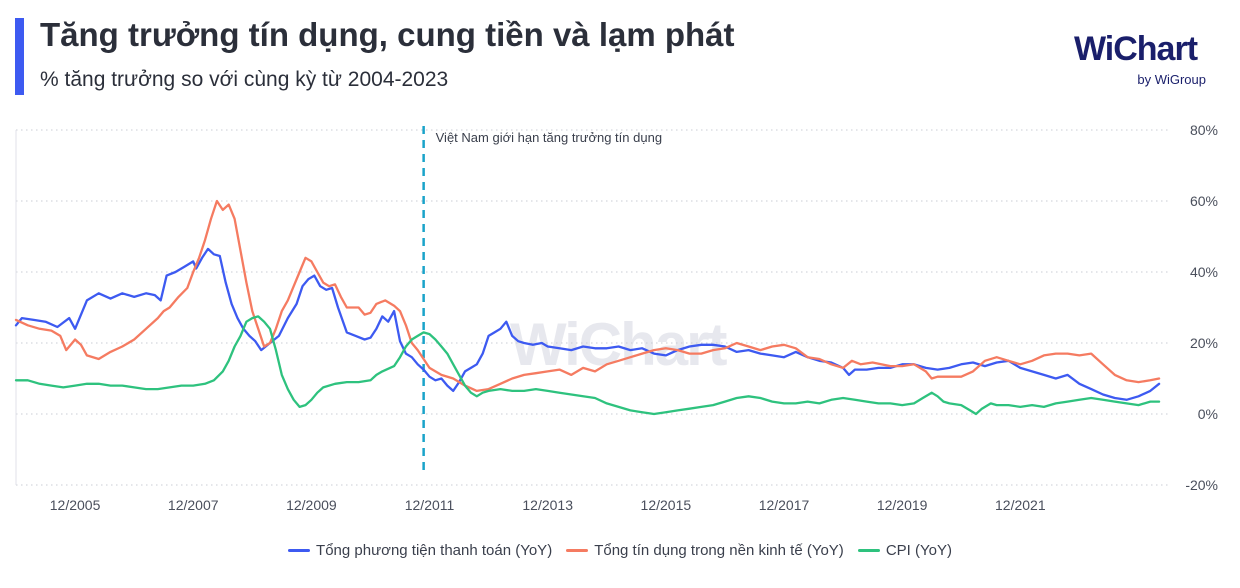 This screenshot has height=588, width=1240. Describe the element at coordinates (549, 137) in the screenshot. I see `annotation-label: Việt Nam giới hạn tăng trưởng tín dụng` at that location.